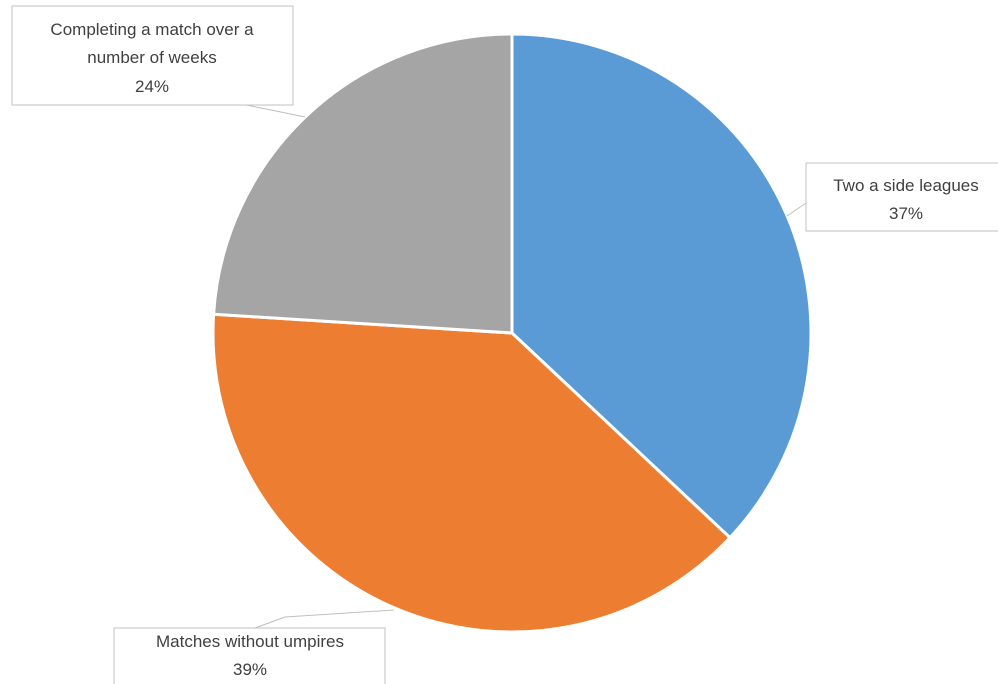 The height and width of the screenshot is (684, 998). What do you see at coordinates (796, 209) in the screenshot?
I see `callout-leader-two-a-side-leagues` at bounding box center [796, 209].